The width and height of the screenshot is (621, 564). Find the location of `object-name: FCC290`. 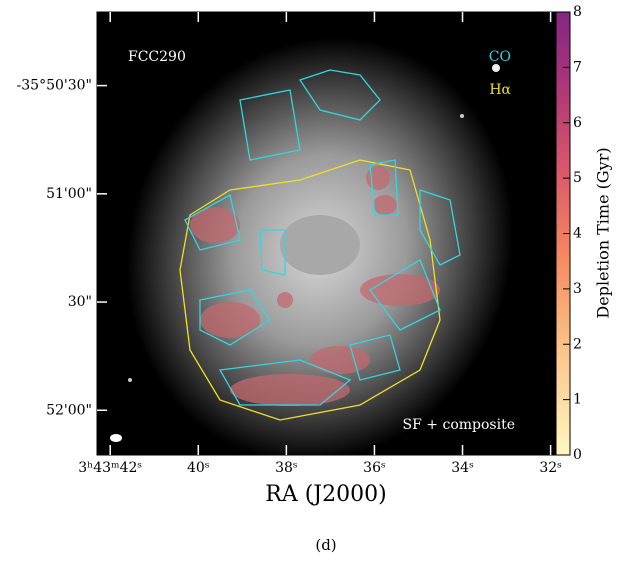

object-name: FCC290 is located at coordinates (157, 57).